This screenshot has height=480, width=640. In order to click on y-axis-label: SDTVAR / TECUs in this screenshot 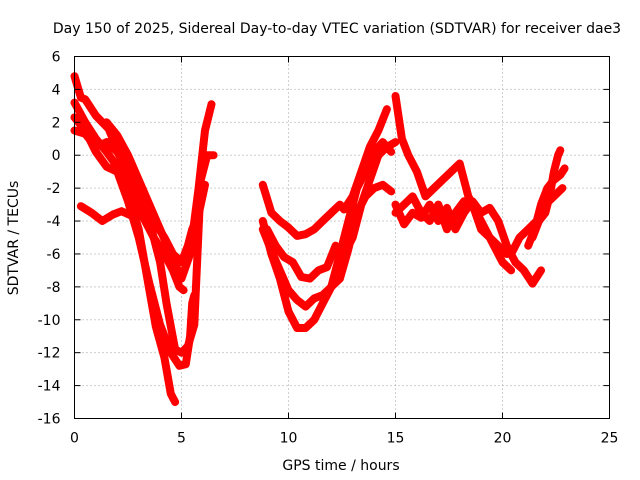, I will do `click(14, 238)`.